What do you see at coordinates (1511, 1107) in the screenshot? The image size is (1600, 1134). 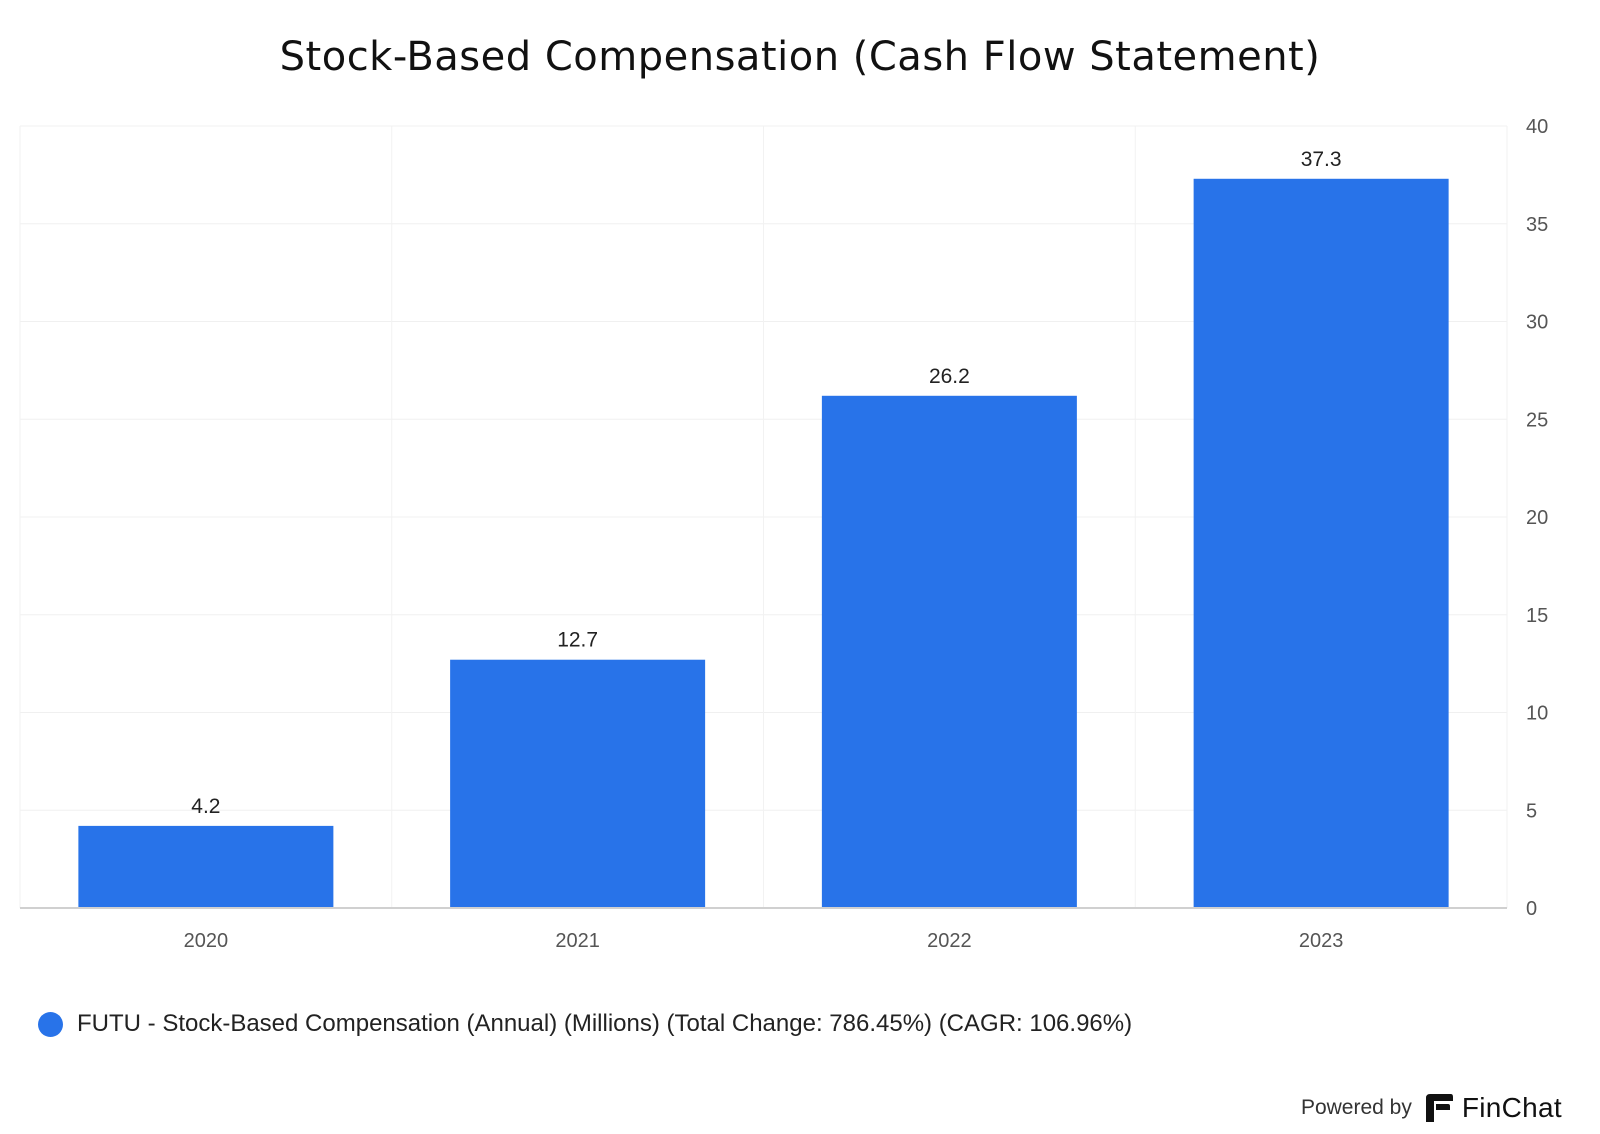 I see `finchat-brand: FinChat` at bounding box center [1511, 1107].